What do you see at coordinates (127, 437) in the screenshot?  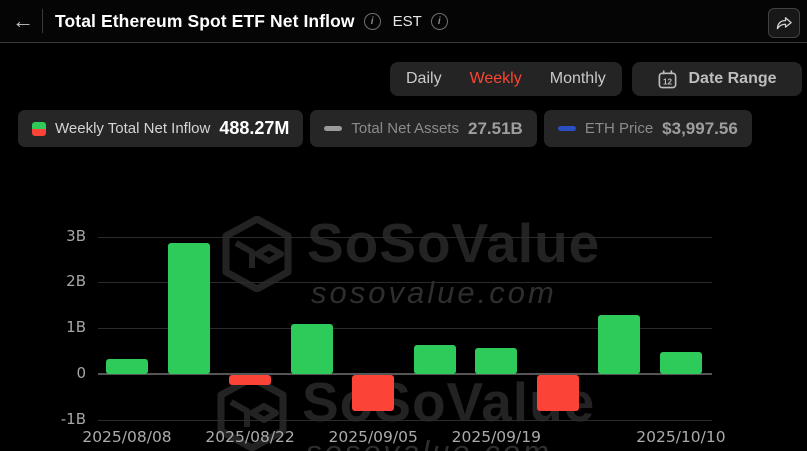 I see `x-axis-tick-label: 2025/08/08` at bounding box center [127, 437].